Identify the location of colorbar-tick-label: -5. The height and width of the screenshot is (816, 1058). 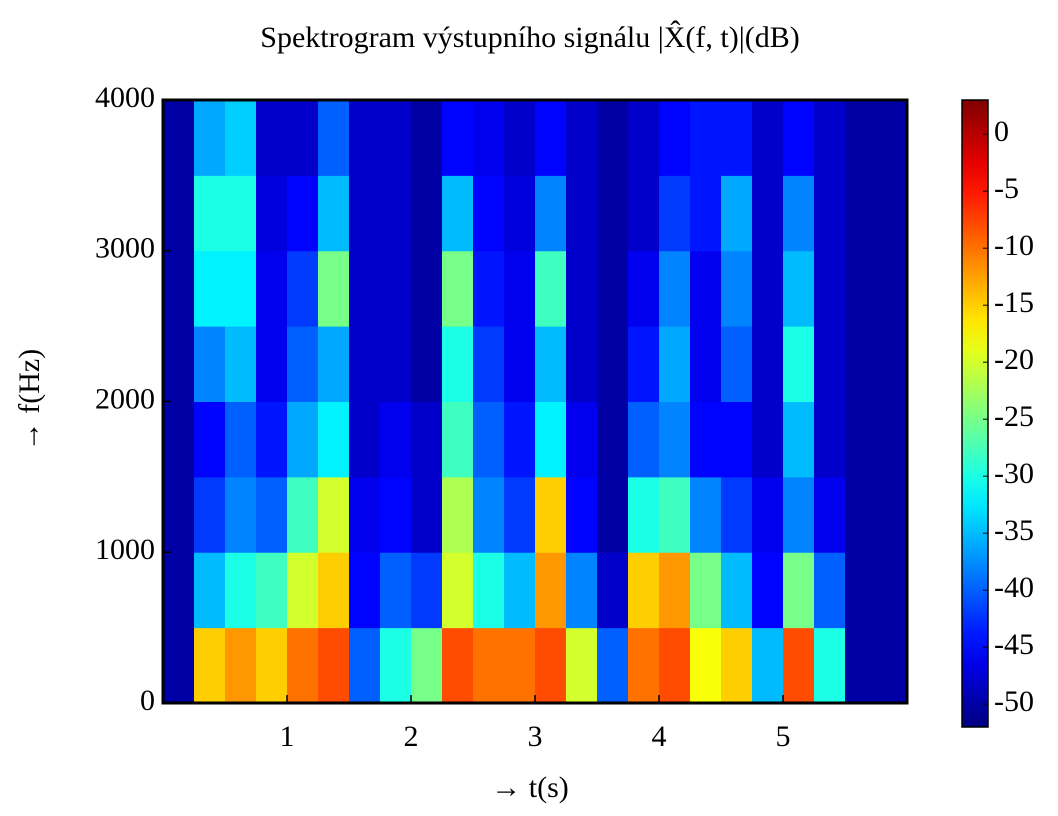
(1006, 188).